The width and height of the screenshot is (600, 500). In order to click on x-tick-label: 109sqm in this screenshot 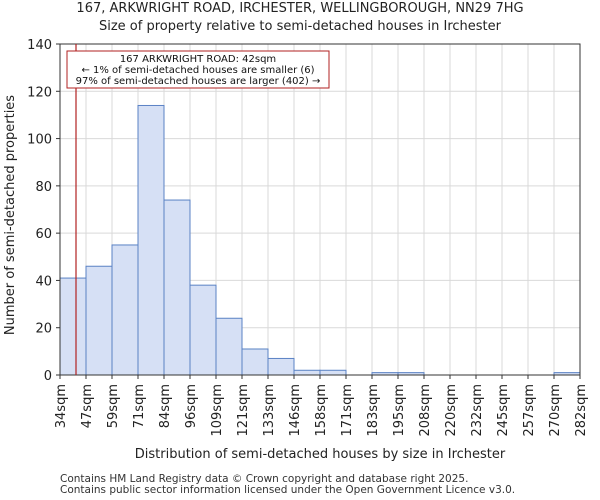, I will do `click(217, 410)`.